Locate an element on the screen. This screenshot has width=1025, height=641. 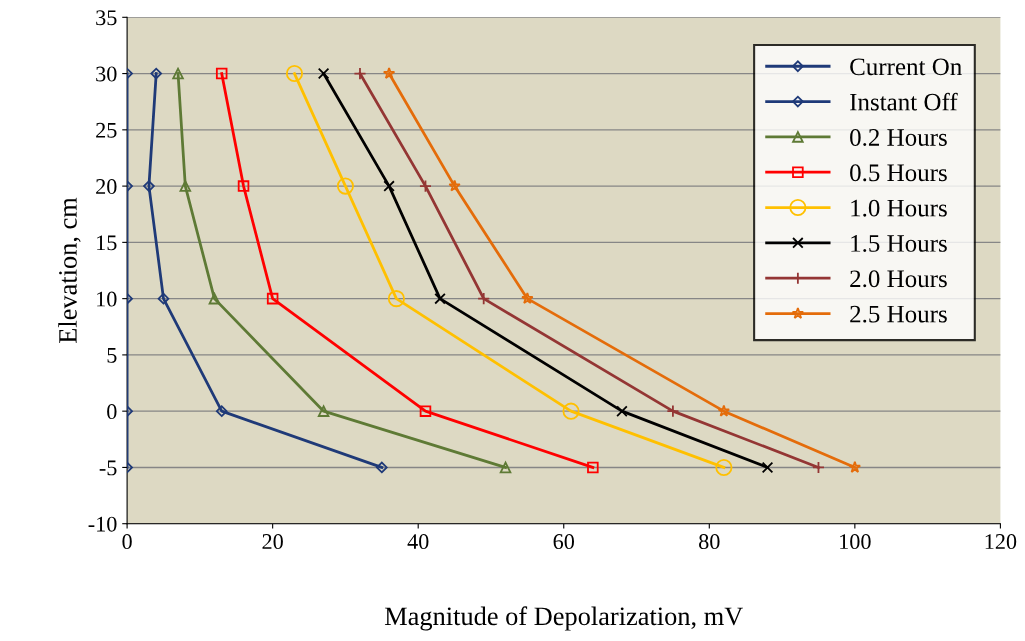
x-tick-label: 40 is located at coordinates (418, 542).